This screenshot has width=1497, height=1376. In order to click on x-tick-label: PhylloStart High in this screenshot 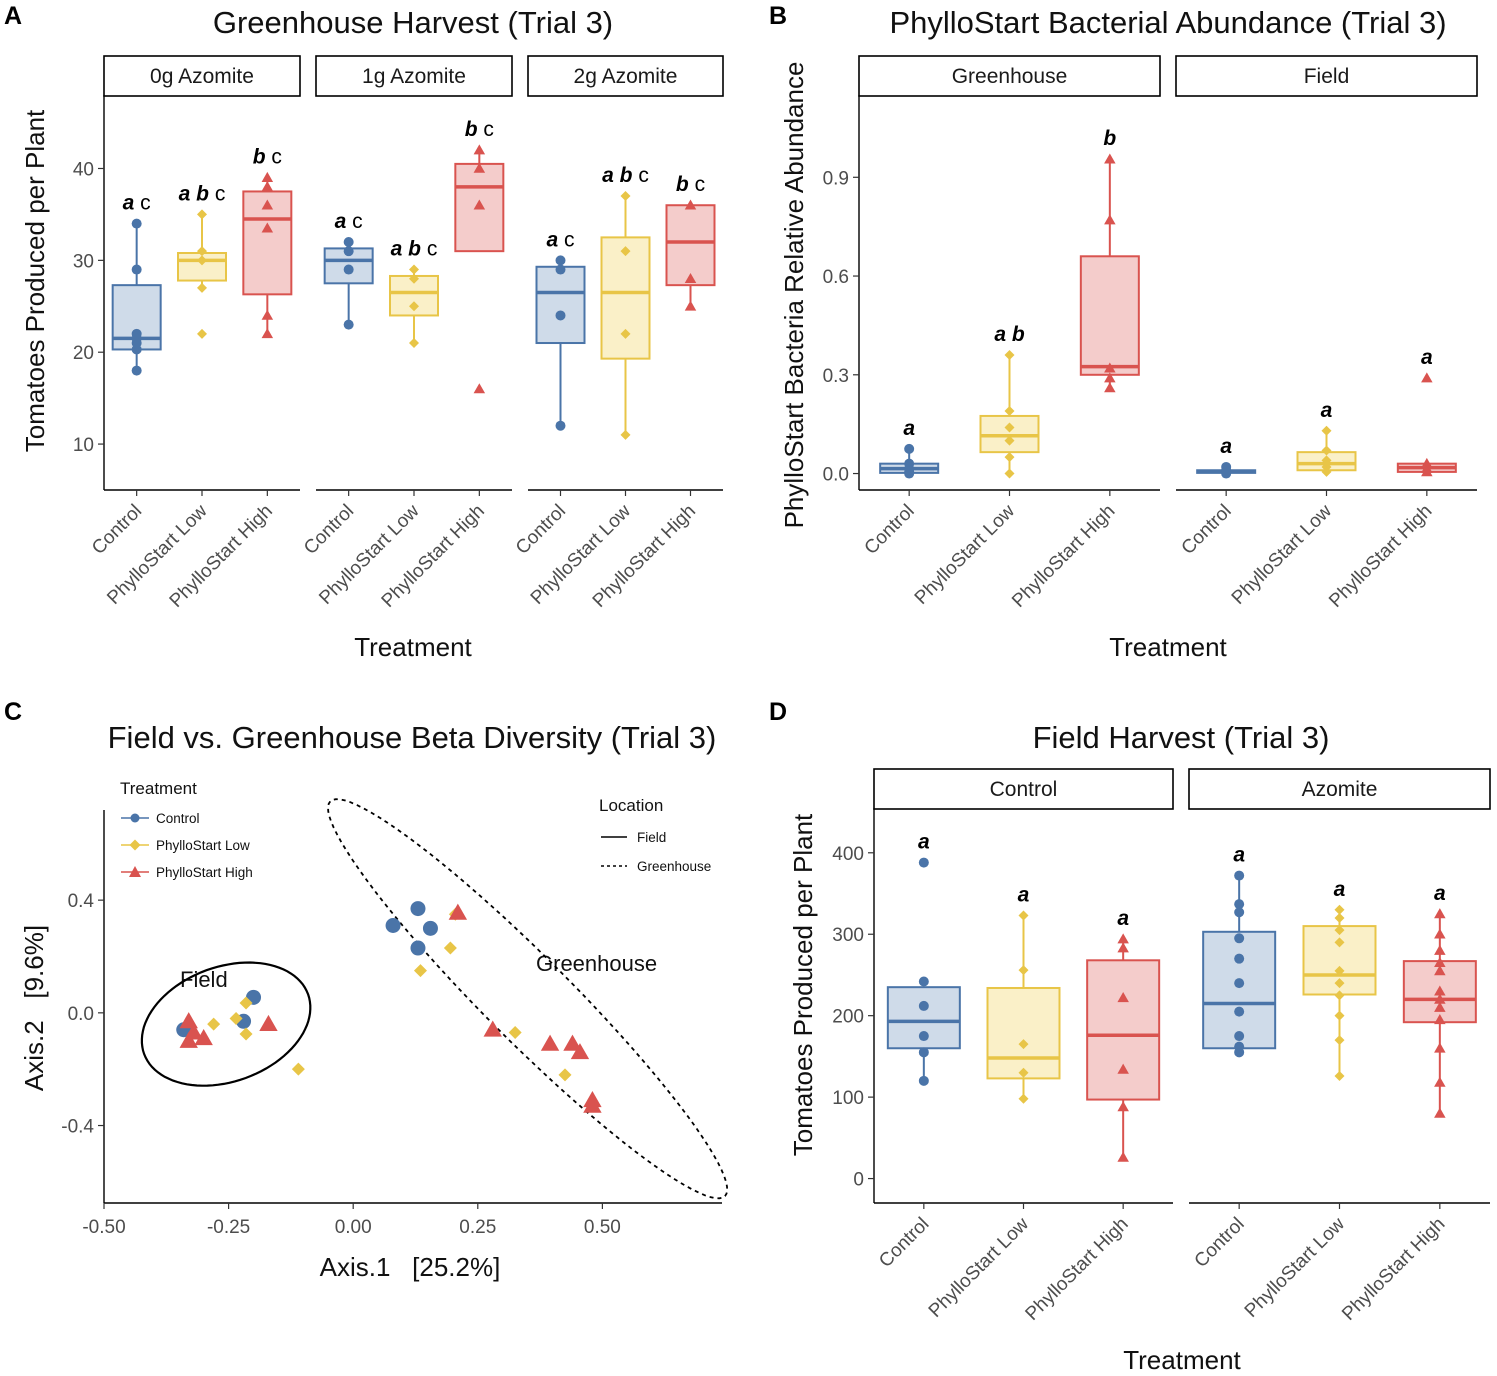, I will do `click(1077, 1269)`.